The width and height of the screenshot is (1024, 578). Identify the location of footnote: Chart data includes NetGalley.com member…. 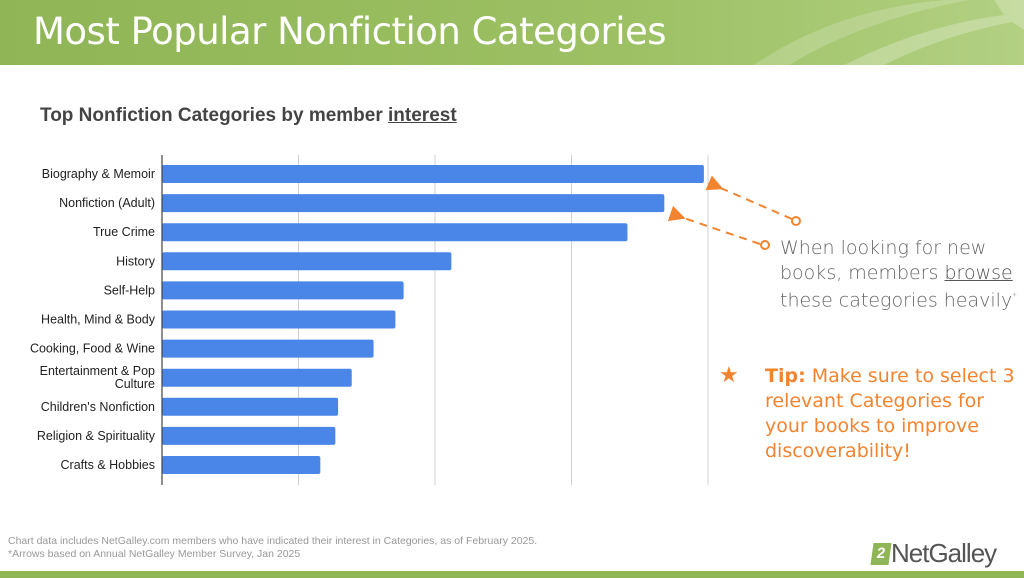
(272, 548).